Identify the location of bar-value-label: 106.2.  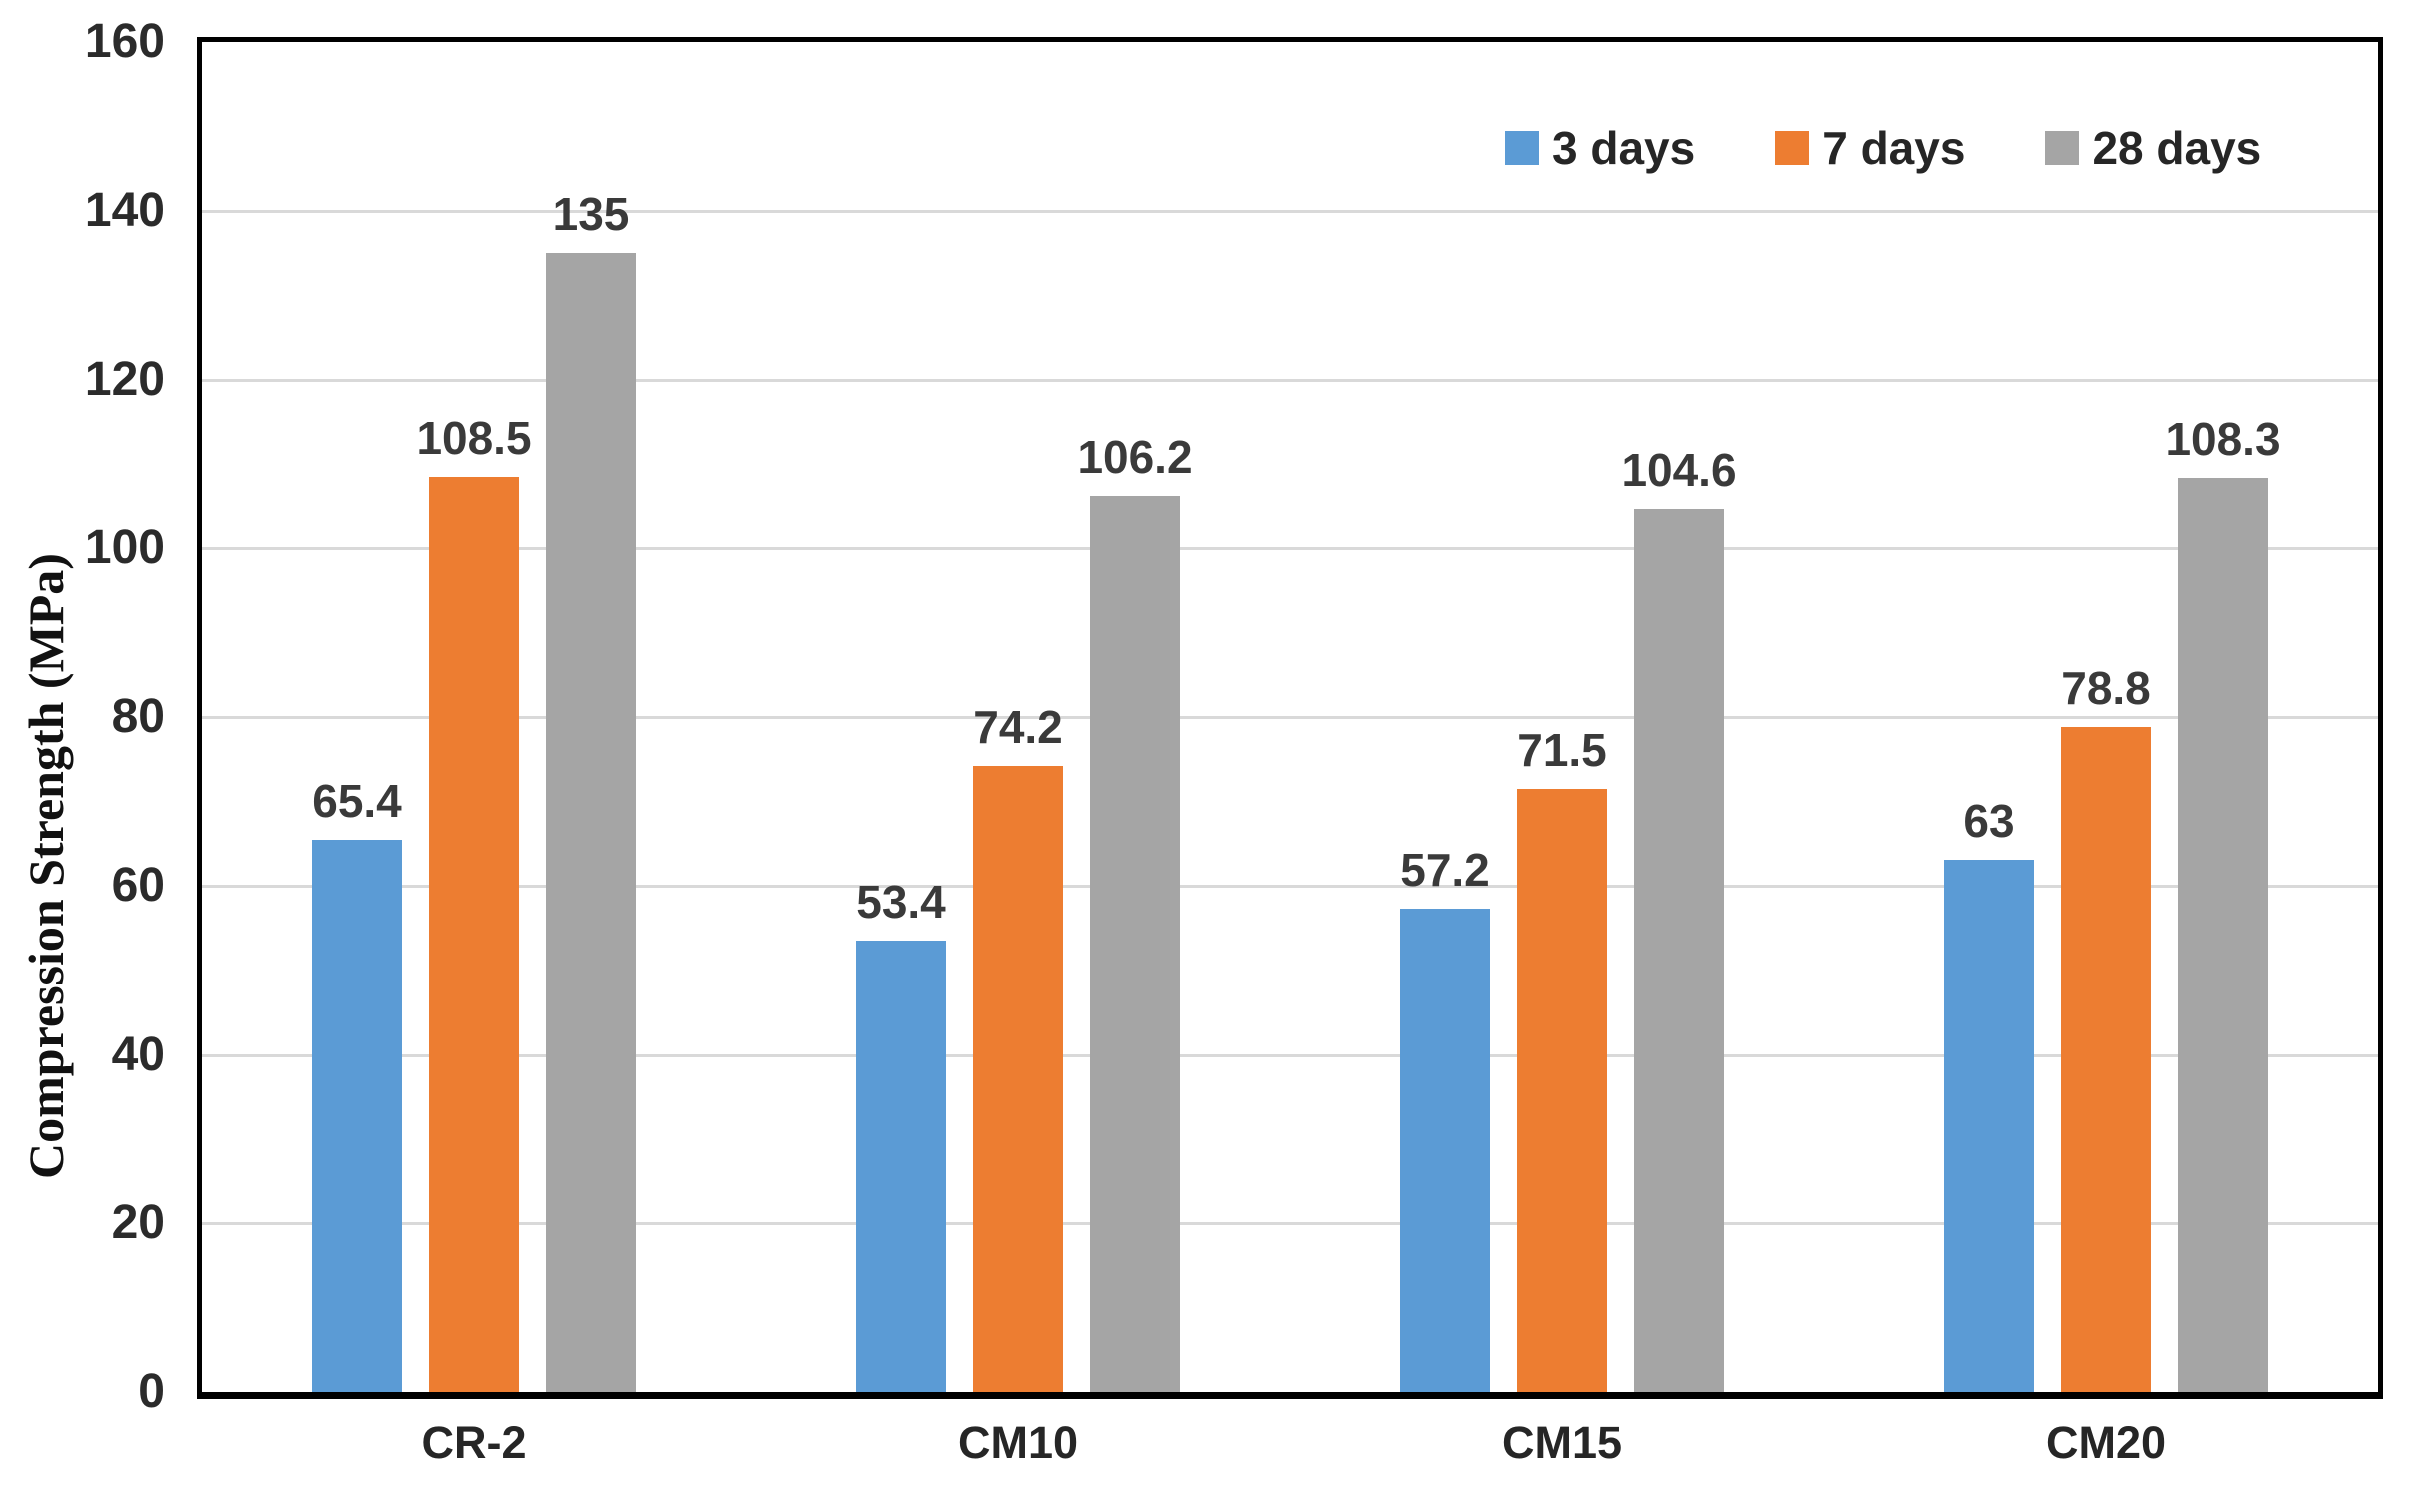
(1135, 456).